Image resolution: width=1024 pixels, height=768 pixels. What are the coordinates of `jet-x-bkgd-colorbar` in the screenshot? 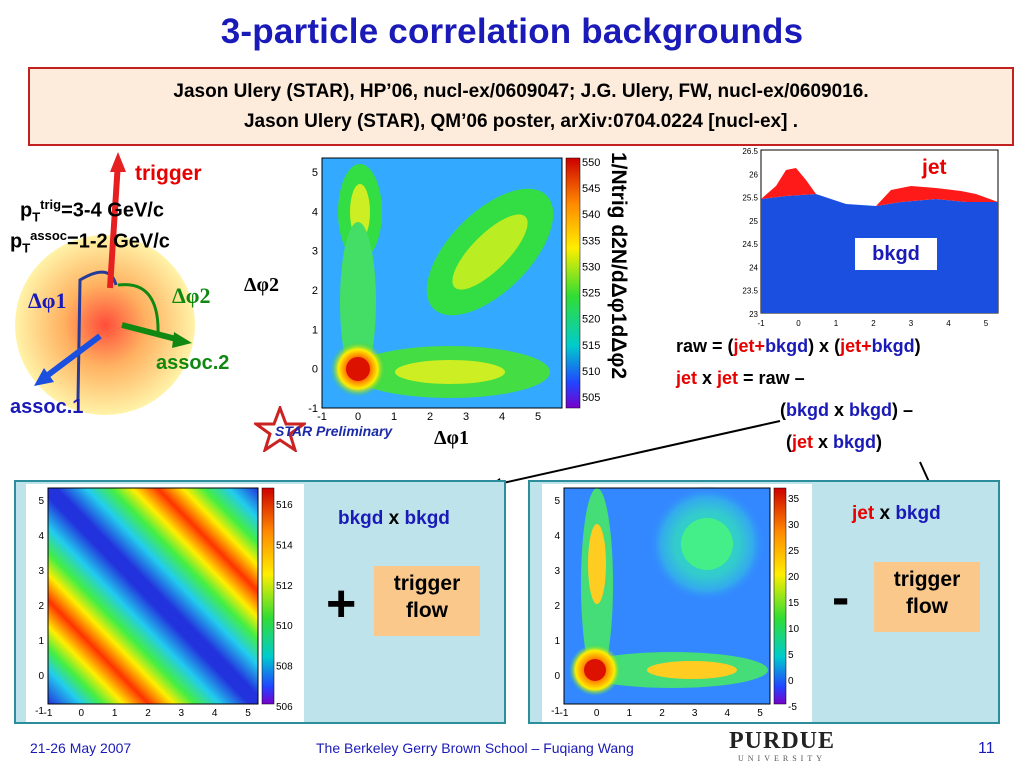 It's located at (780, 596).